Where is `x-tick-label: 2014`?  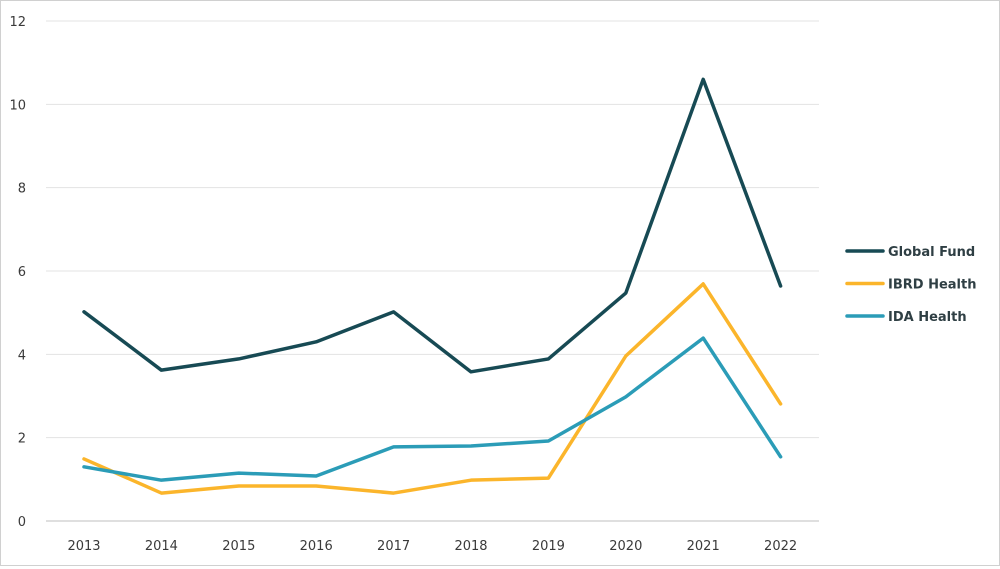 x-tick-label: 2014 is located at coordinates (161, 546).